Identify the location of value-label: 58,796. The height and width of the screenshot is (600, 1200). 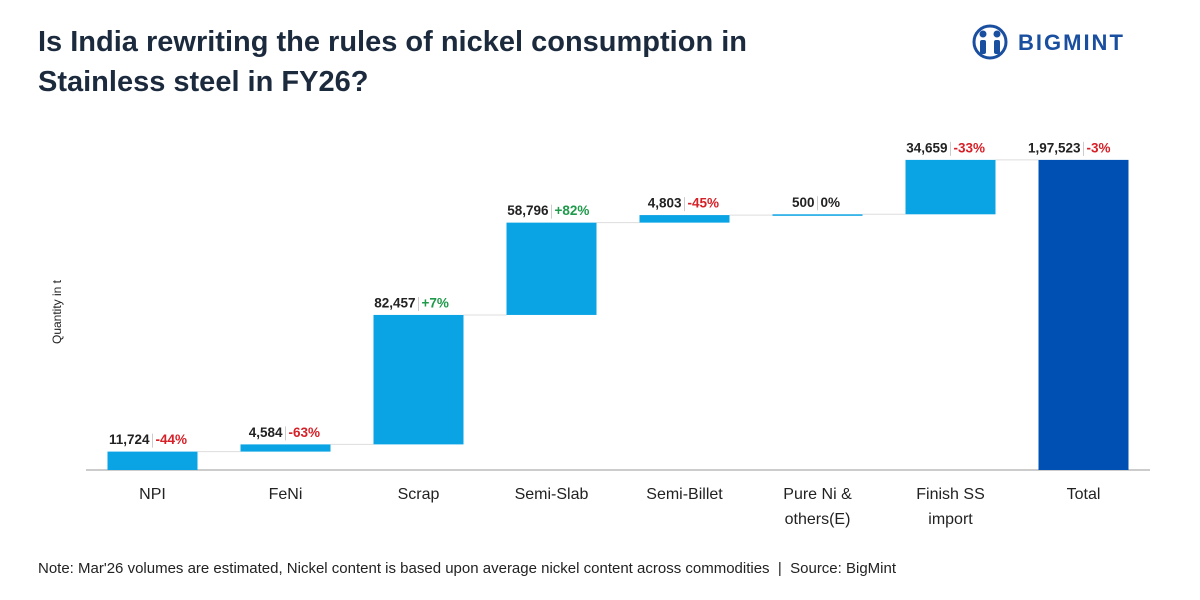
(528, 210).